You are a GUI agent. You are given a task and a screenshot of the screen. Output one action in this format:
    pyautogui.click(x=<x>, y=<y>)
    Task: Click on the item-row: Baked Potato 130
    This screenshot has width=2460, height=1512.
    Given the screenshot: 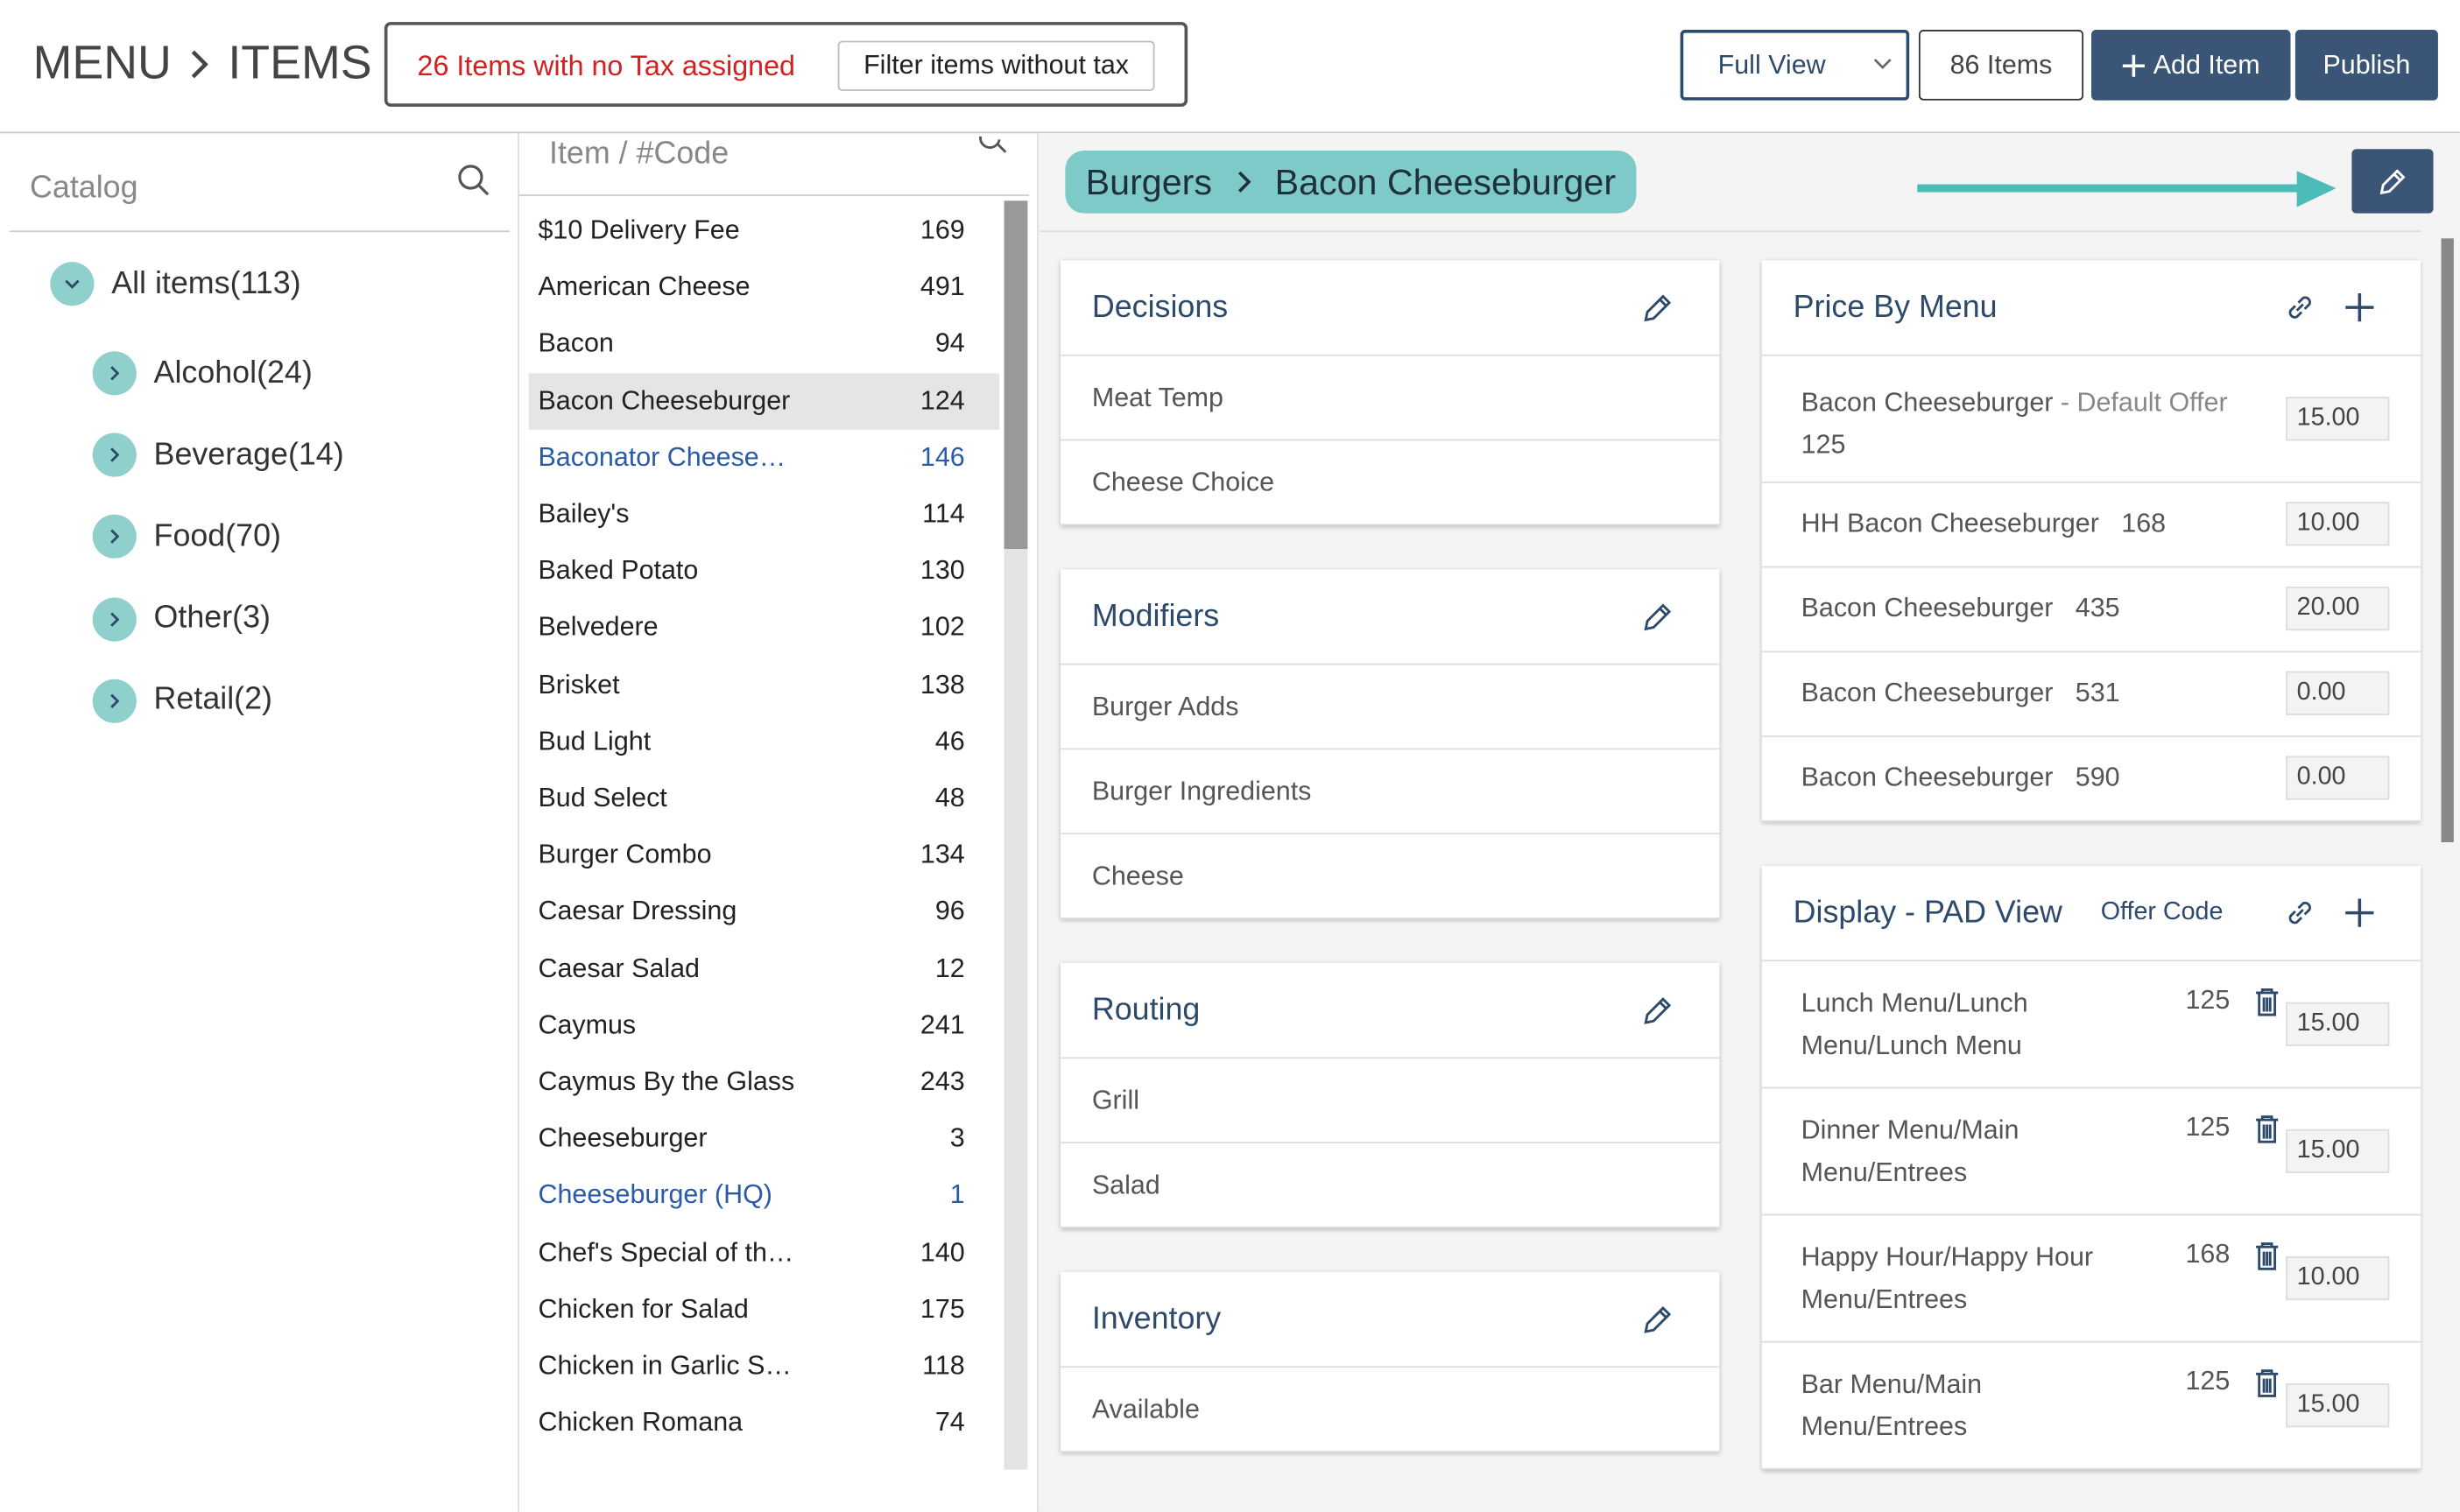 What is the action you would take?
    pyautogui.click(x=764, y=571)
    